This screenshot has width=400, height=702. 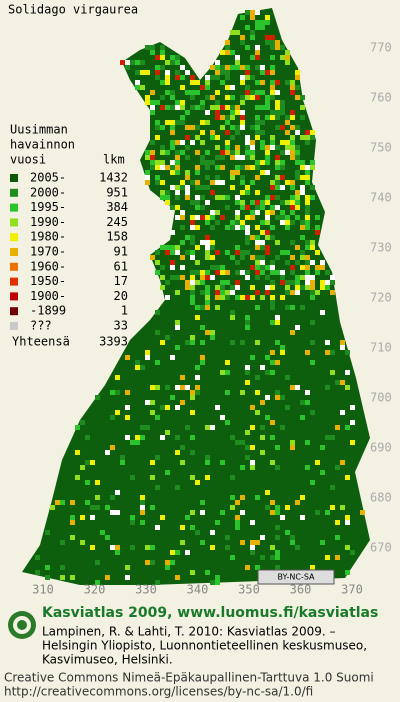 I want to click on x-coordinate-label: 310, so click(x=43, y=590).